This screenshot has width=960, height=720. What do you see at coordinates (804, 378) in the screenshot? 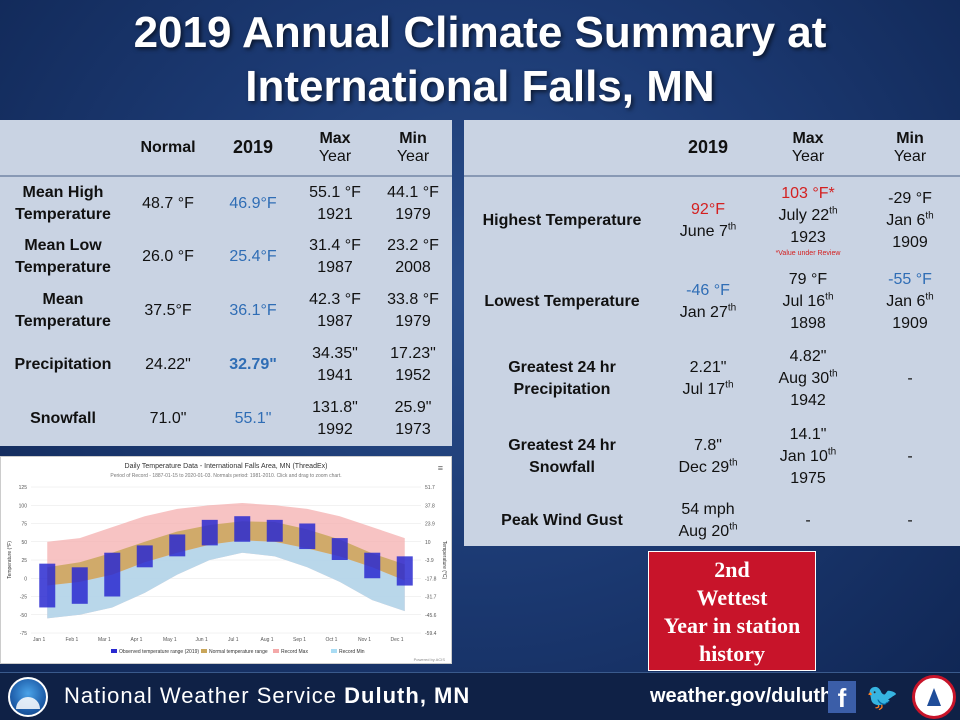
I see `max-date: Aug 30` at bounding box center [804, 378].